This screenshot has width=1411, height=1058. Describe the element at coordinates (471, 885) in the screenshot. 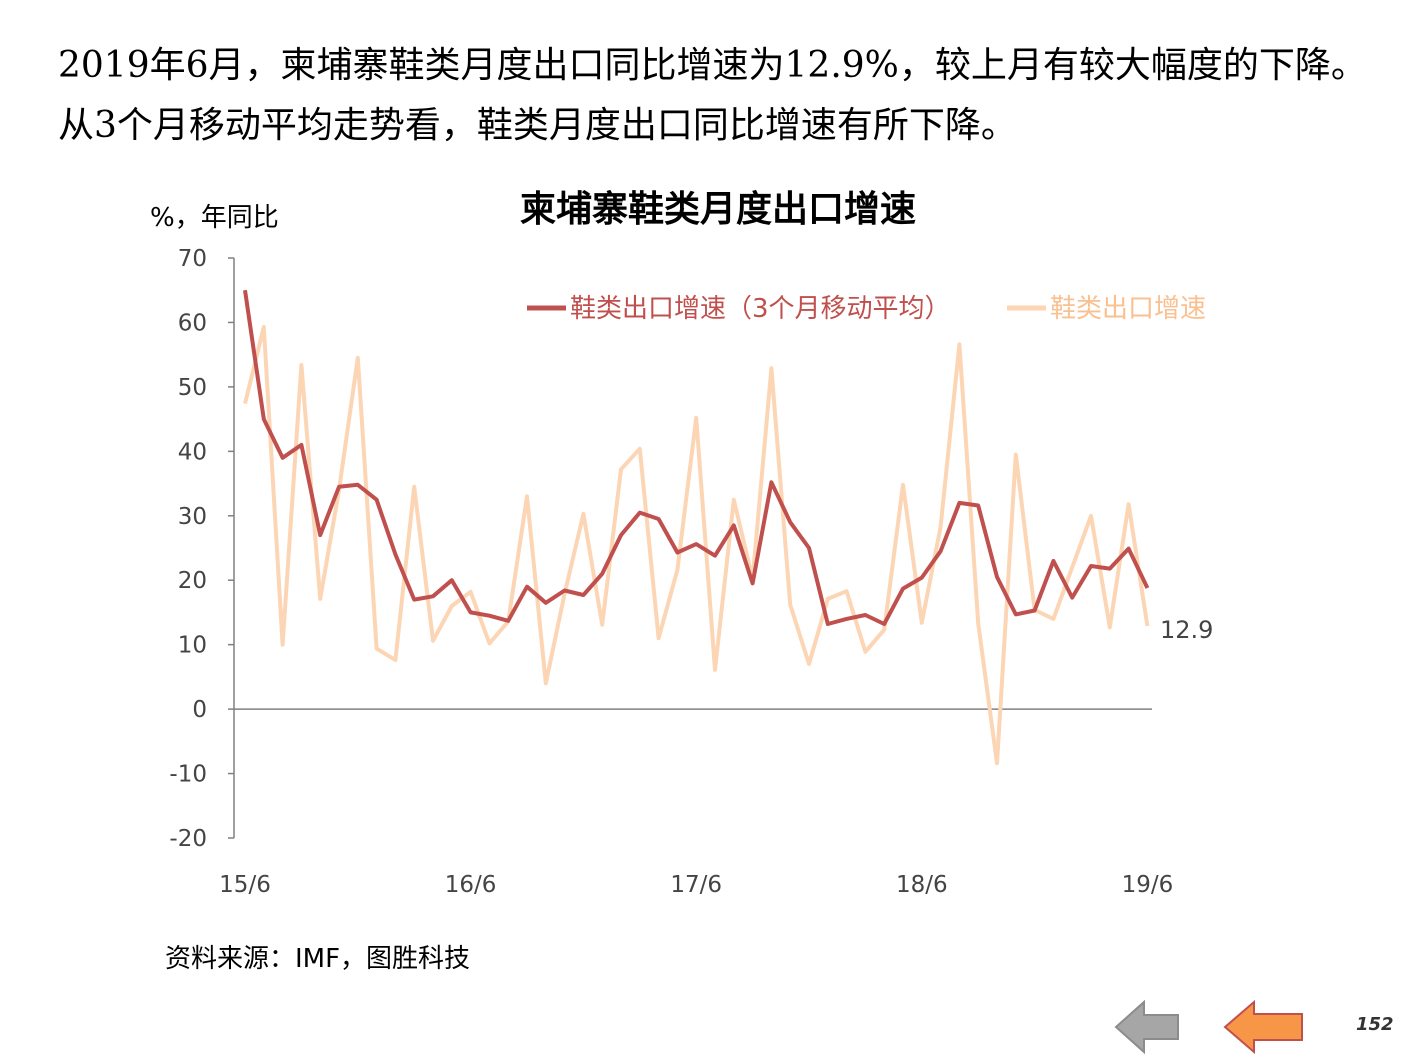

I see `x-tick-label: 16/6` at that location.